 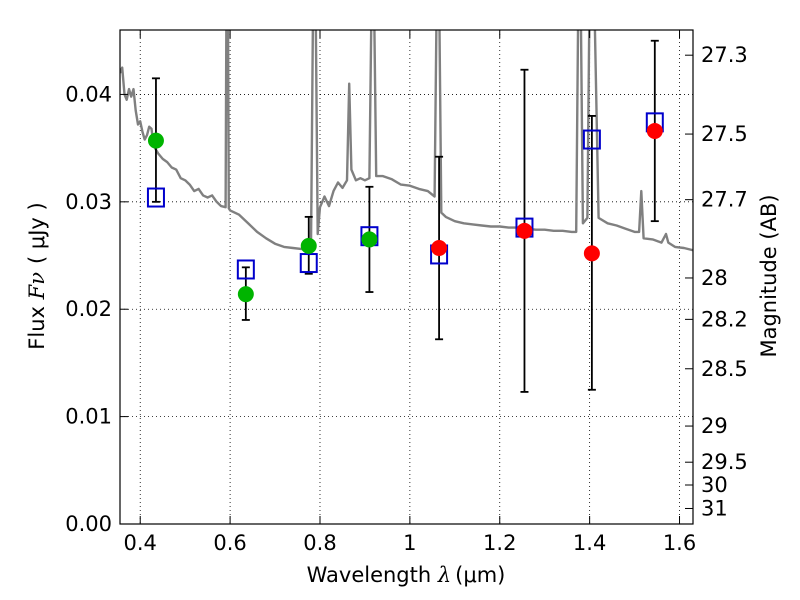 I want to click on mag-tick-label: 29.5, so click(x=724, y=462).